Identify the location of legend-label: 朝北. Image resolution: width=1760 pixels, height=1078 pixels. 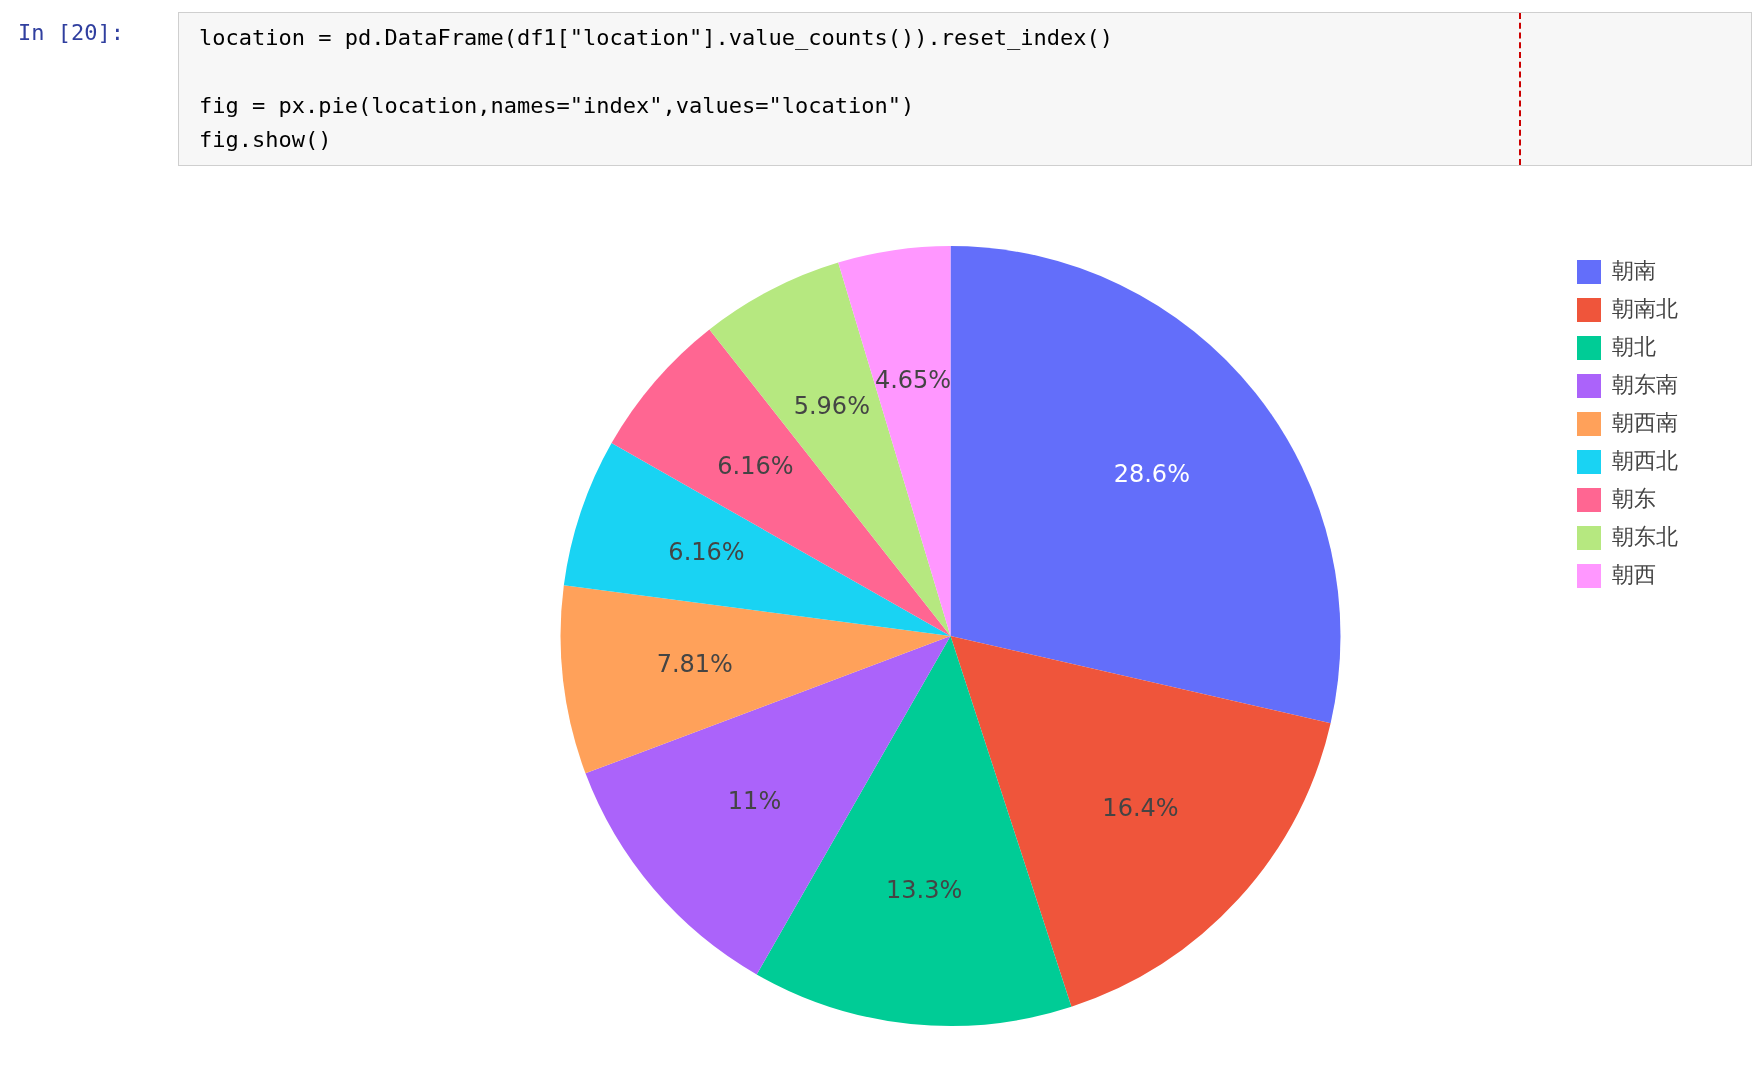
(1634, 346).